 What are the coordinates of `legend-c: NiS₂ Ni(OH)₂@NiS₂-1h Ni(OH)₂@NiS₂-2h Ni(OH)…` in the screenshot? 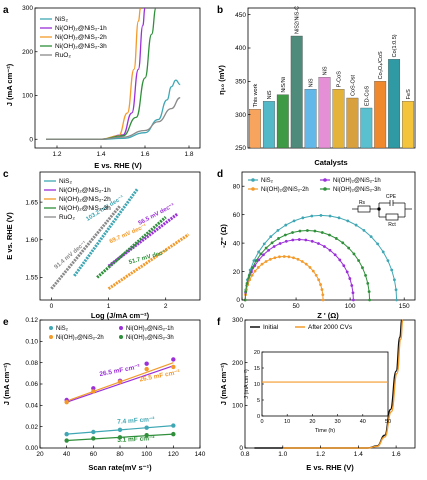 It's located at (77, 199).